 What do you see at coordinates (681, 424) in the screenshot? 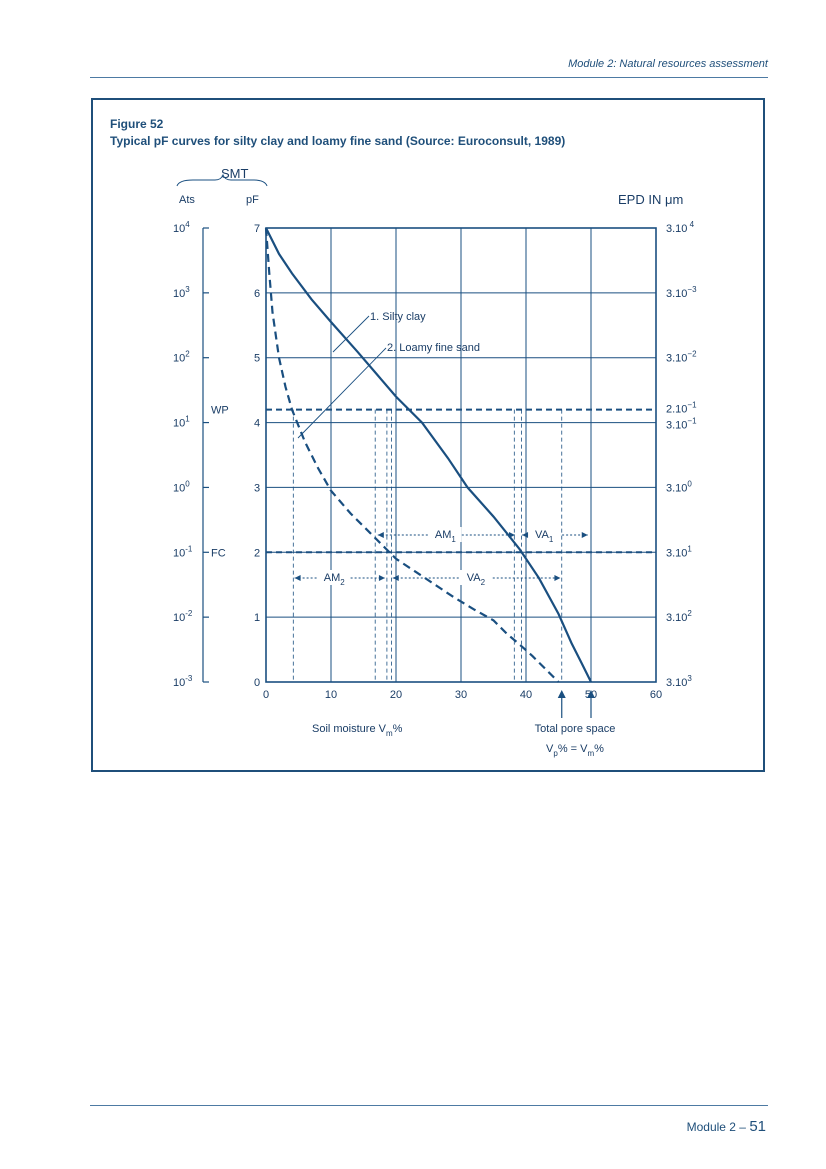
I see `epd-tick-label: 3.10−1` at bounding box center [681, 424].